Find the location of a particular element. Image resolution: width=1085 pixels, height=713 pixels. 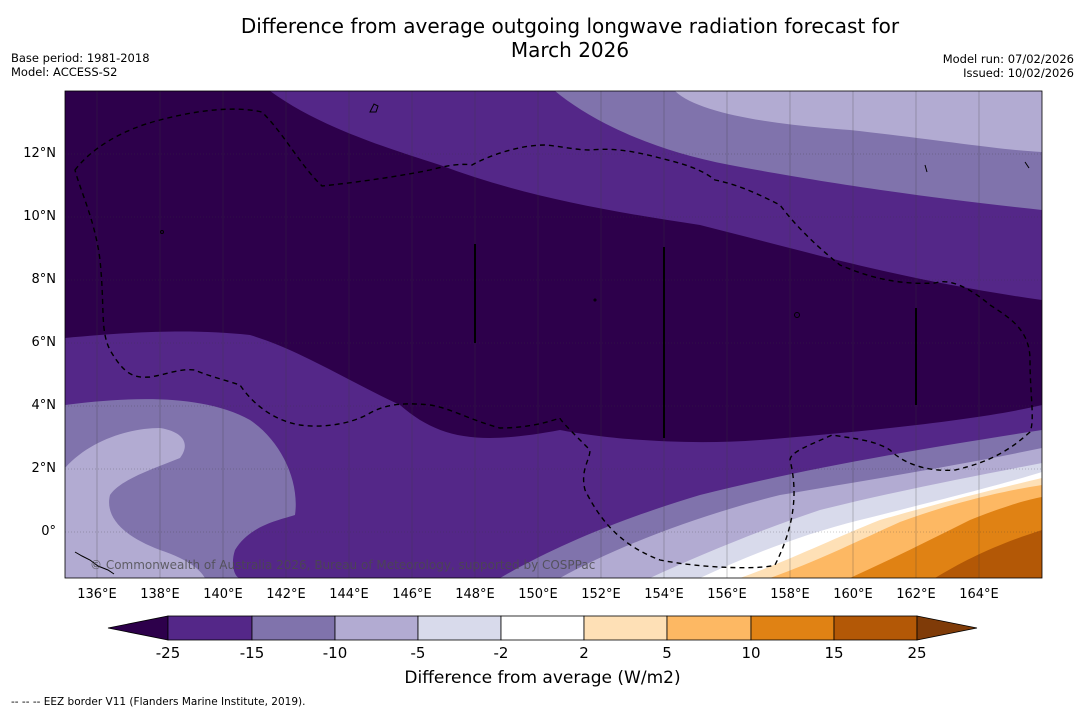

lon-tick: 158°E is located at coordinates (790, 594).